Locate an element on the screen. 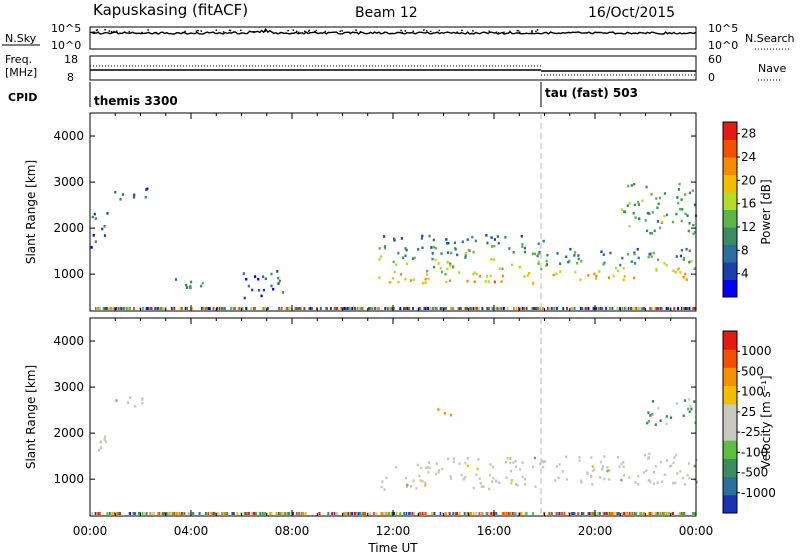  x-axis: 00:00 04:00 08:00 12:00 16:00 20:00 00:00 is located at coordinates (393, 531).